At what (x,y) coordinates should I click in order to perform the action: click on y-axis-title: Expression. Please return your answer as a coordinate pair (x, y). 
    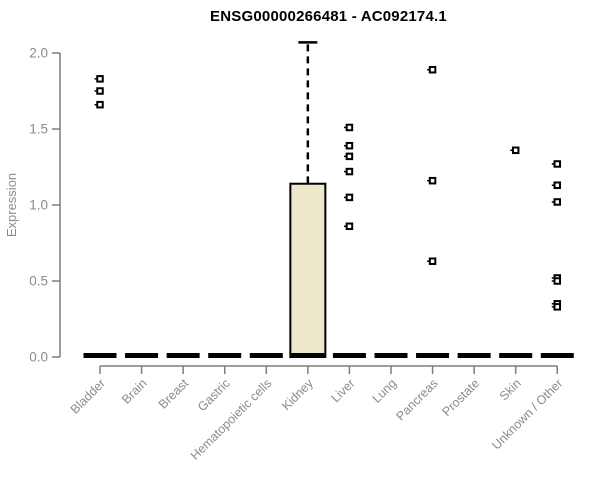
    Looking at the image, I should click on (11, 205).